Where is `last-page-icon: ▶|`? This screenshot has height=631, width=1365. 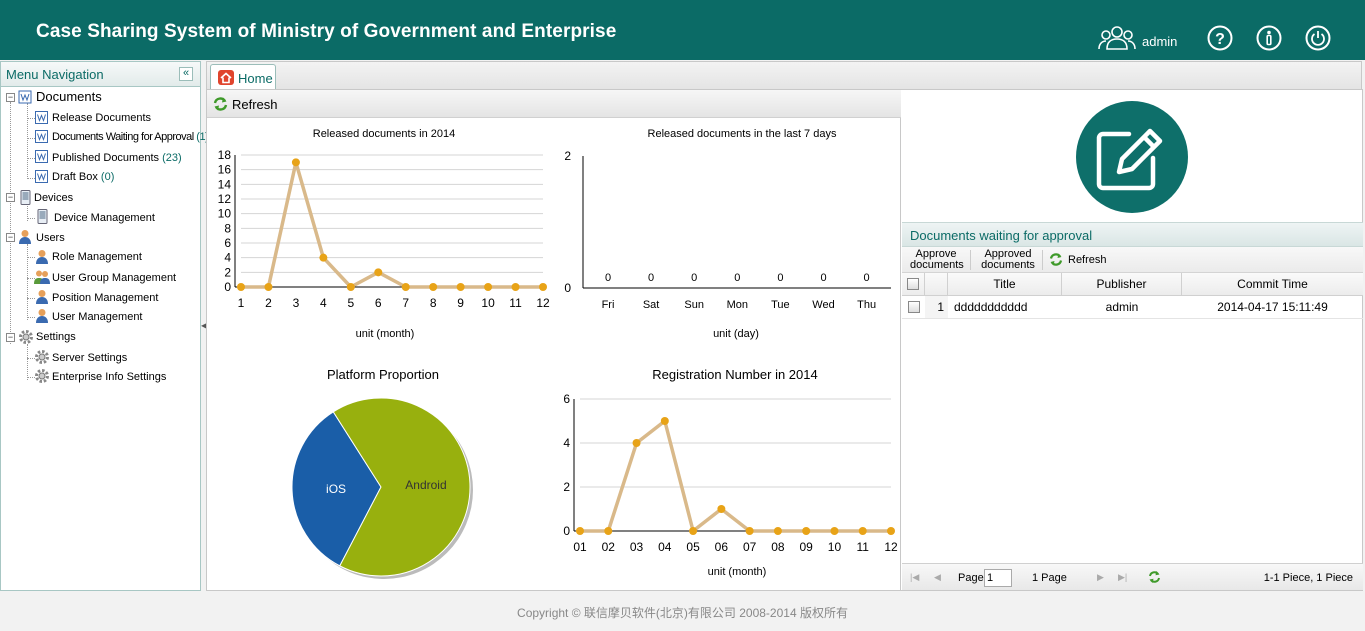
last-page-icon: ▶| is located at coordinates (1123, 577).